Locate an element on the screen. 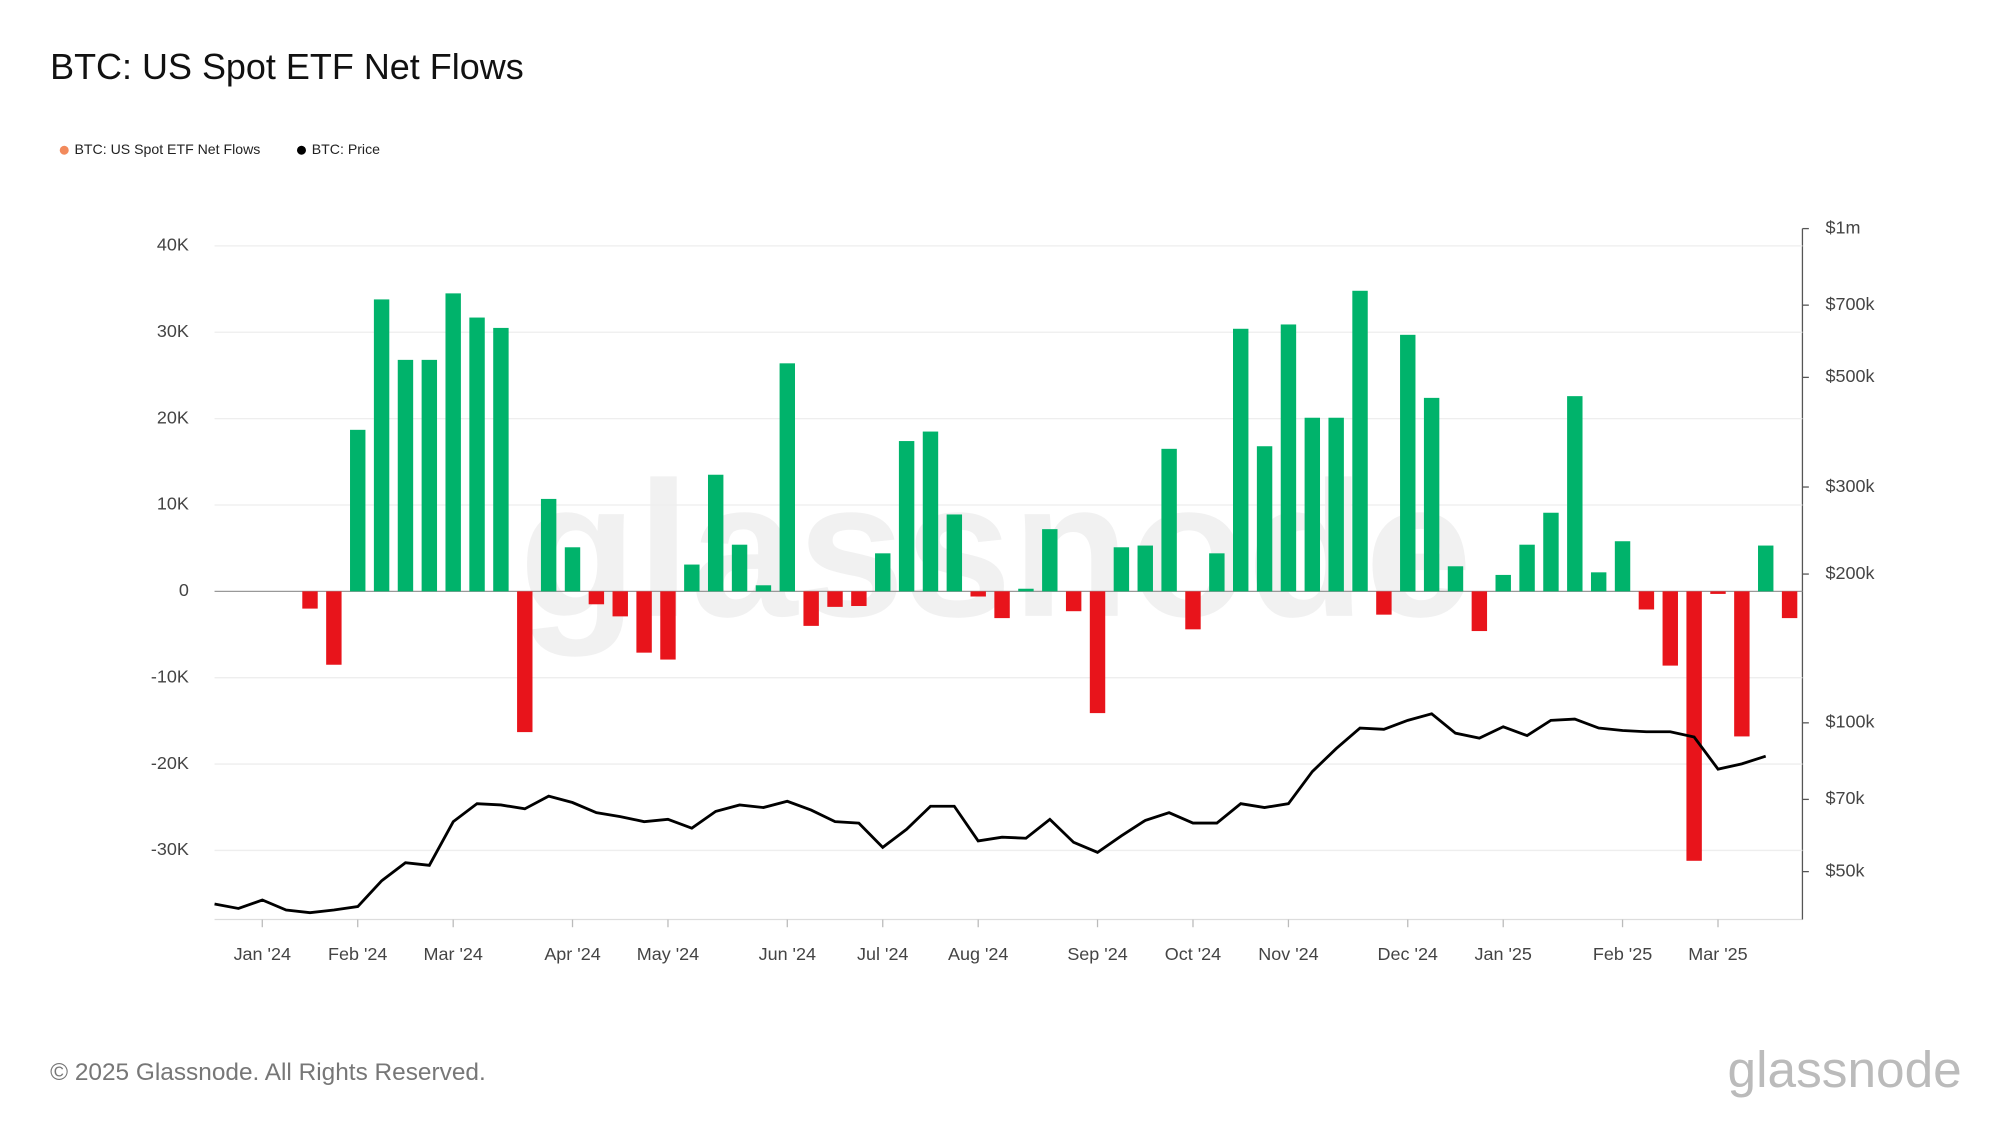 The height and width of the screenshot is (1125, 1999). y2-tick-label: $200k is located at coordinates (1851, 573).